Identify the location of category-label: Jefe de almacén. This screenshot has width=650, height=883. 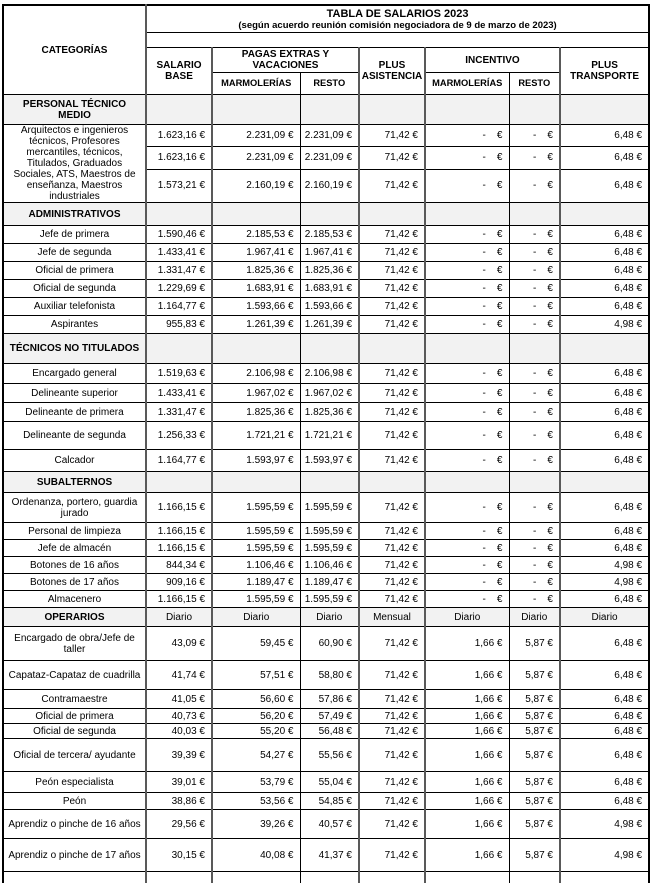
(74, 548).